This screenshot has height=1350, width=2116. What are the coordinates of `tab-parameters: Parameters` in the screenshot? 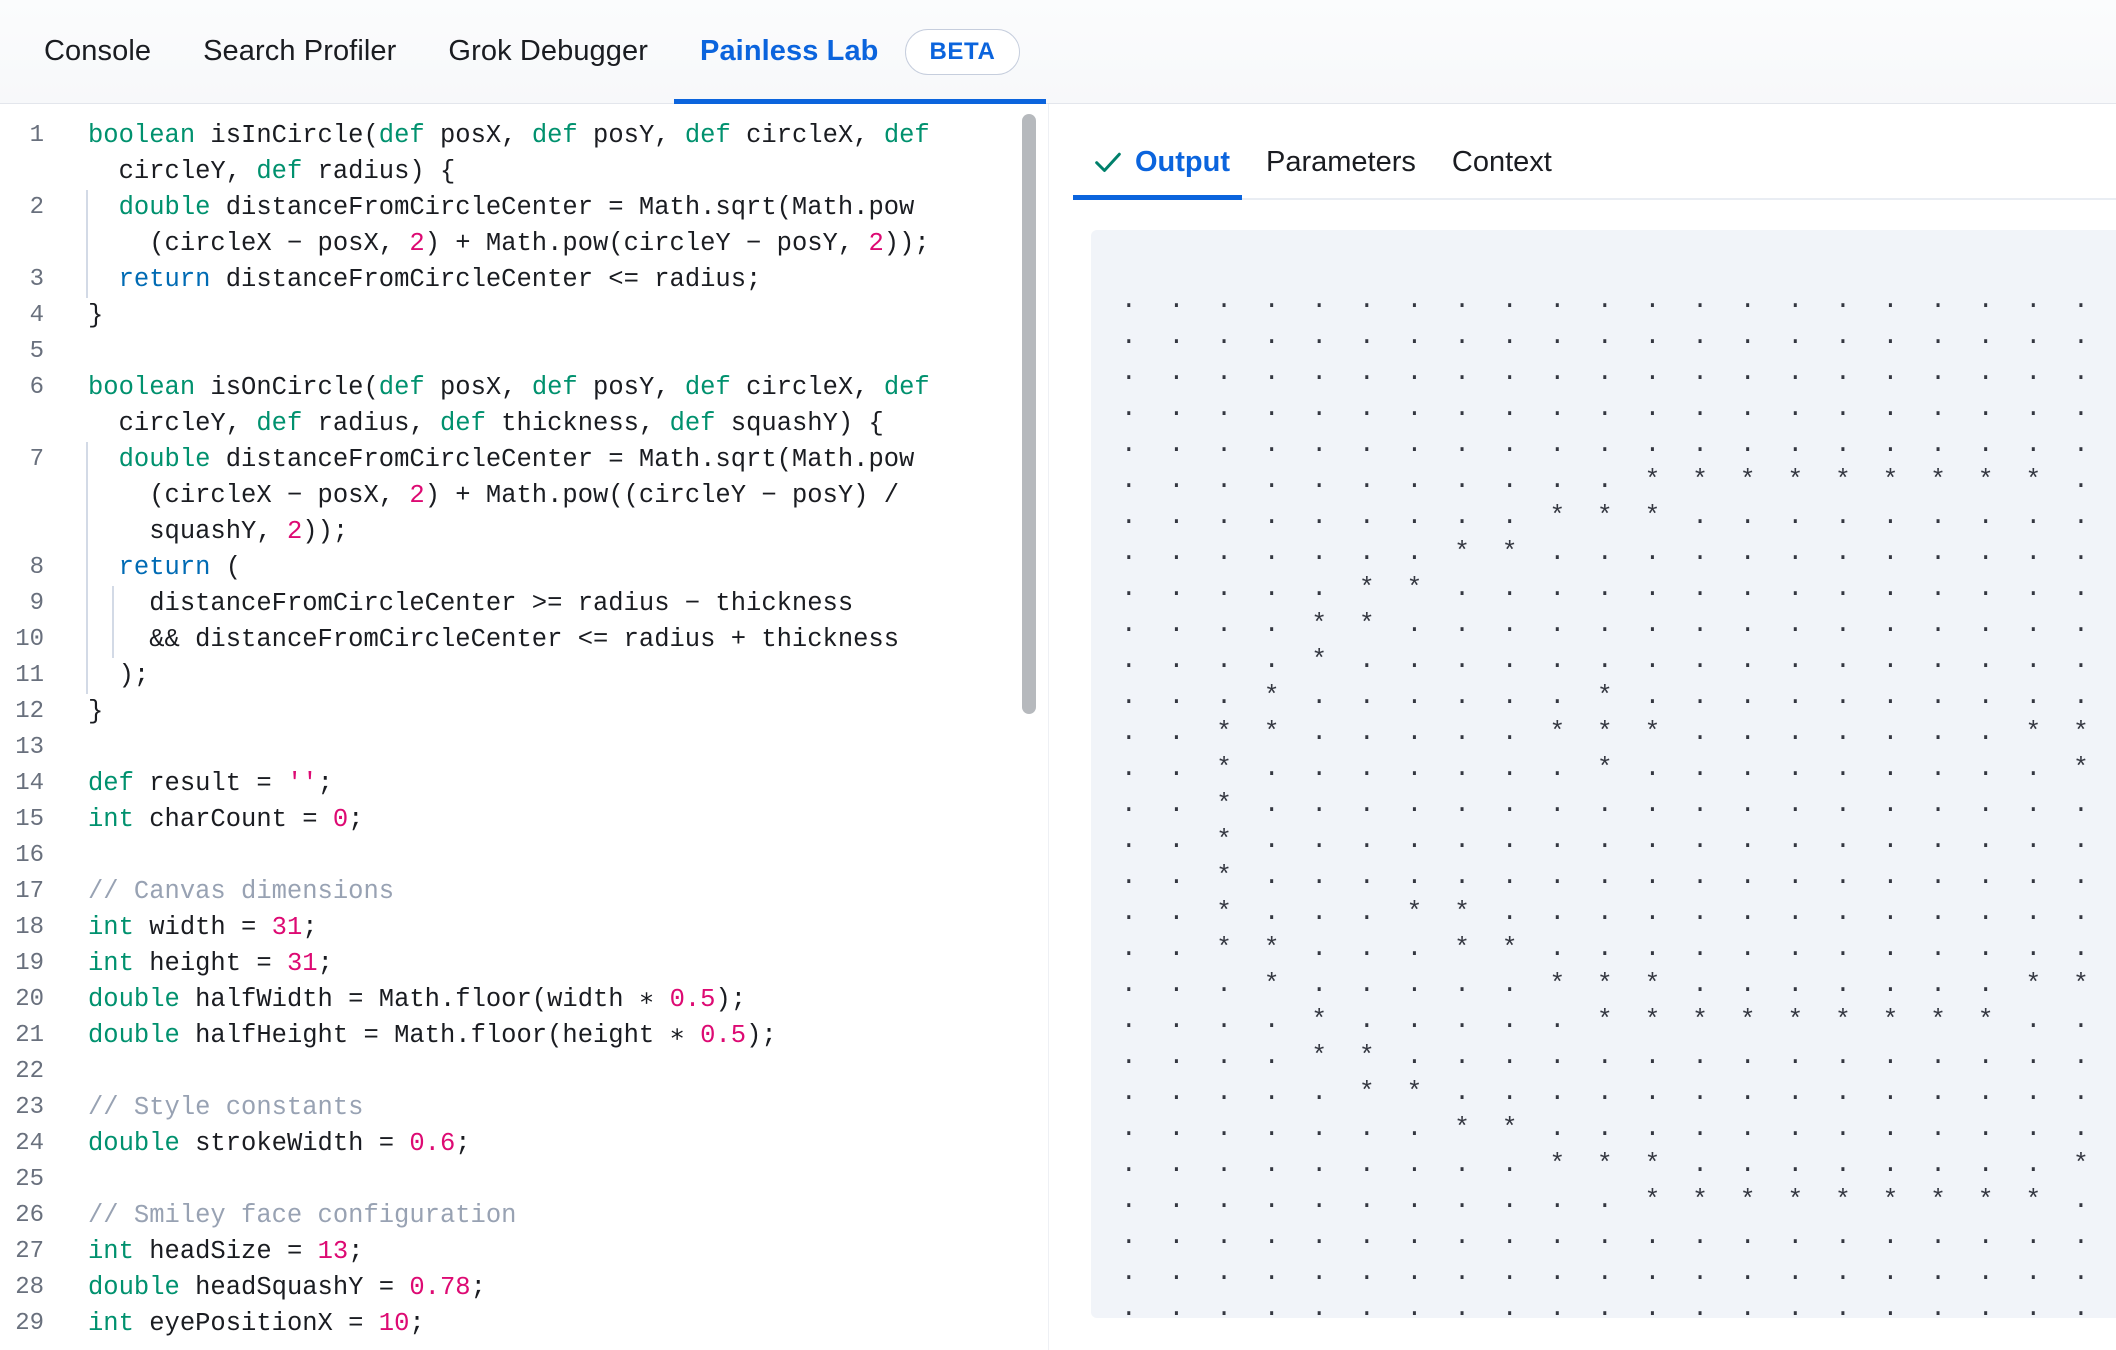 It's located at (1341, 162).